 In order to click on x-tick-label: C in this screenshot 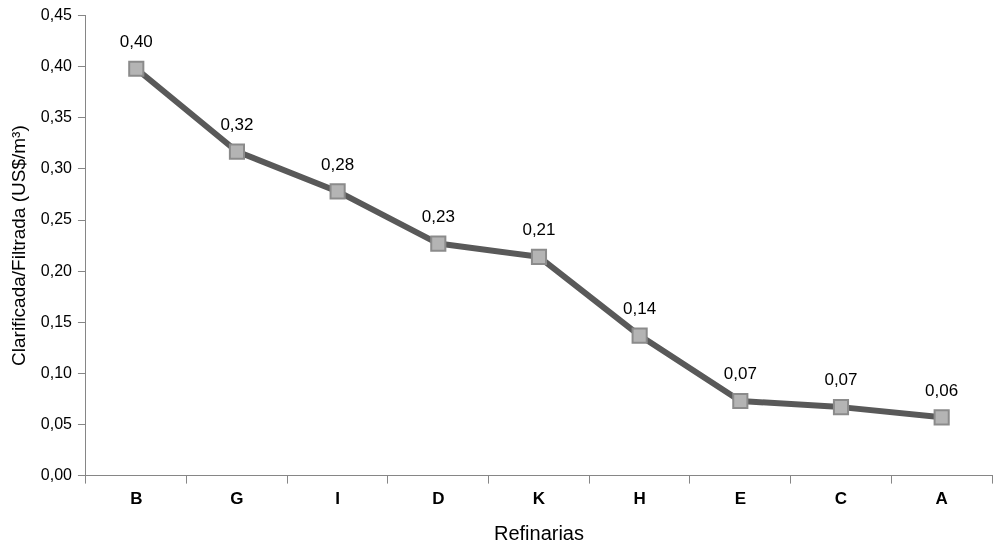, I will do `click(841, 499)`.